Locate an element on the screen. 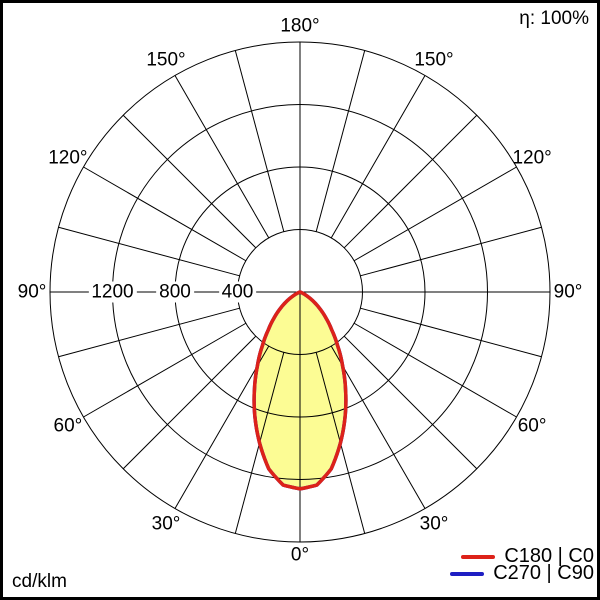  angle-label-30-left: 30° is located at coordinates (166, 524).